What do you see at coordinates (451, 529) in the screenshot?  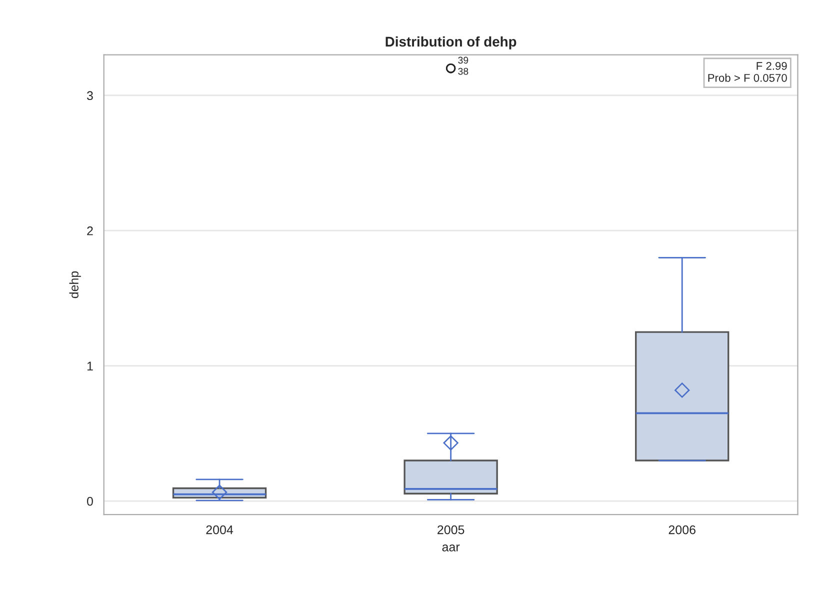 I see `x-tick-label: 2005` at bounding box center [451, 529].